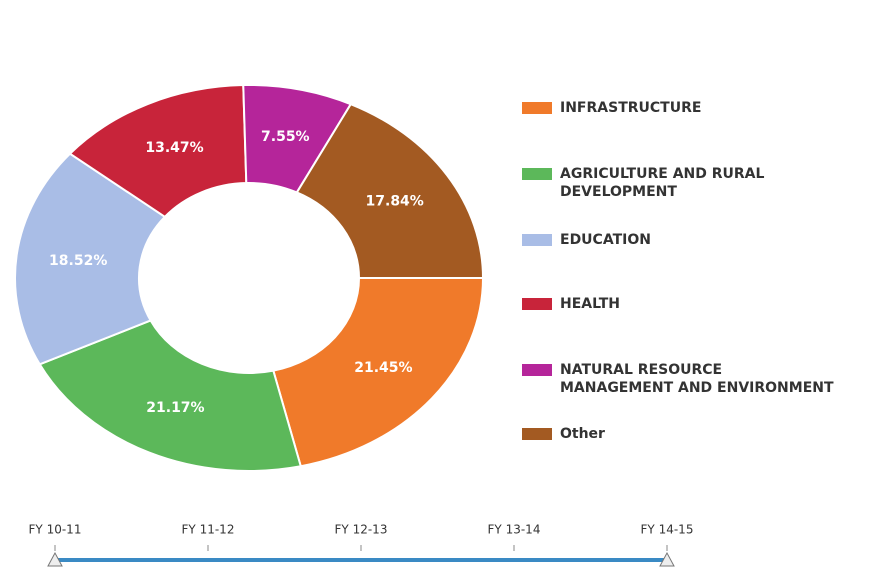 The height and width of the screenshot is (572, 869). Describe the element at coordinates (175, 408) in the screenshot. I see `value-label: 21.17%` at that location.